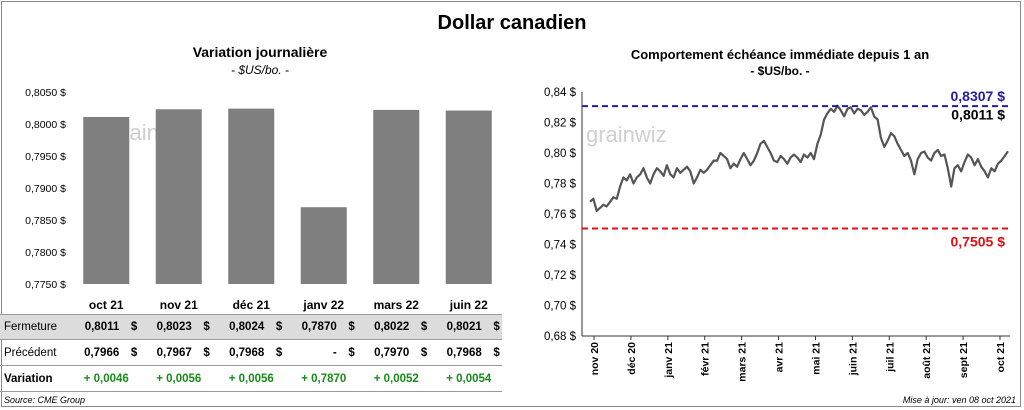 This screenshot has height=410, width=1024. What do you see at coordinates (560, 124) in the screenshot?
I see `line-ytick-label: 0,82 $` at bounding box center [560, 124].